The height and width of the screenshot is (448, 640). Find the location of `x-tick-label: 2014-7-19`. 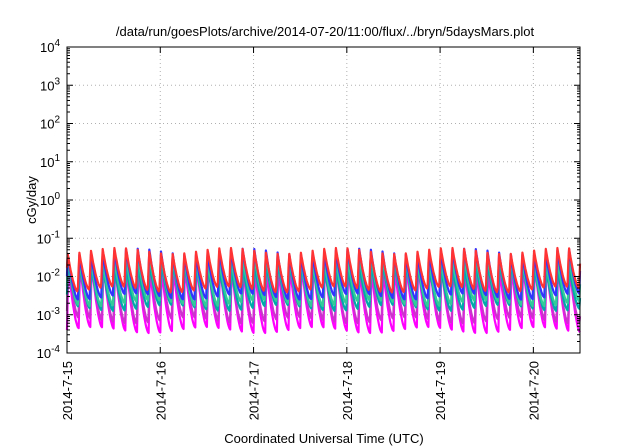

x-tick-label: 2014-7-19 is located at coordinates (440, 390).